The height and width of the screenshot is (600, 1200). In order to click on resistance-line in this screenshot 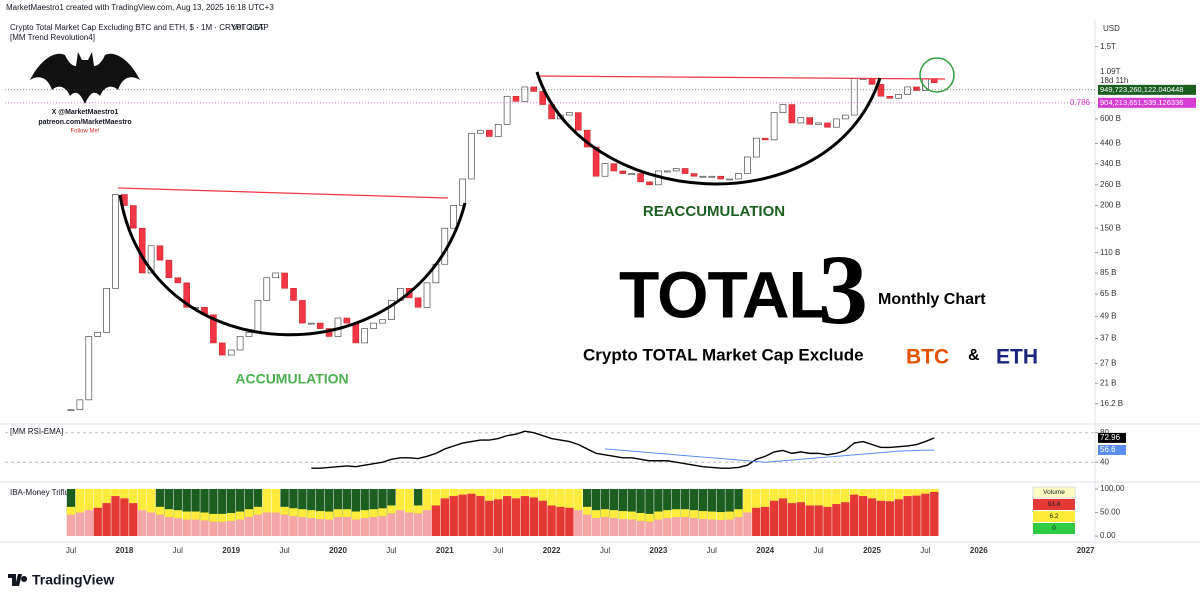, I will do `click(741, 77)`.